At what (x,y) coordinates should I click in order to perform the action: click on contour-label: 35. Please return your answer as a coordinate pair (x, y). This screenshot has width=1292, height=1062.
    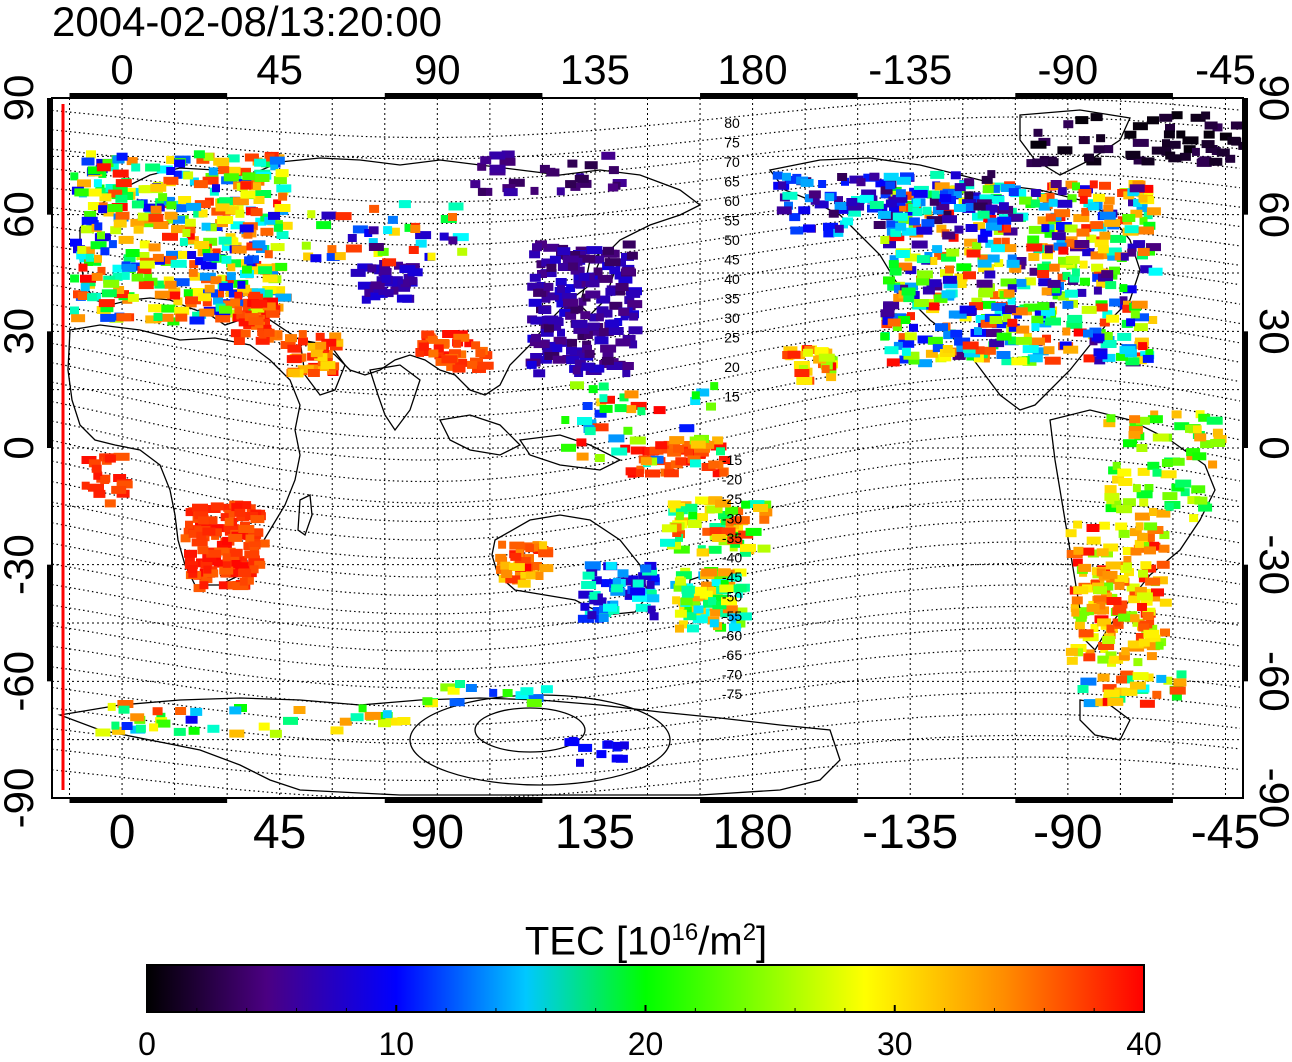
    Looking at the image, I should click on (732, 299).